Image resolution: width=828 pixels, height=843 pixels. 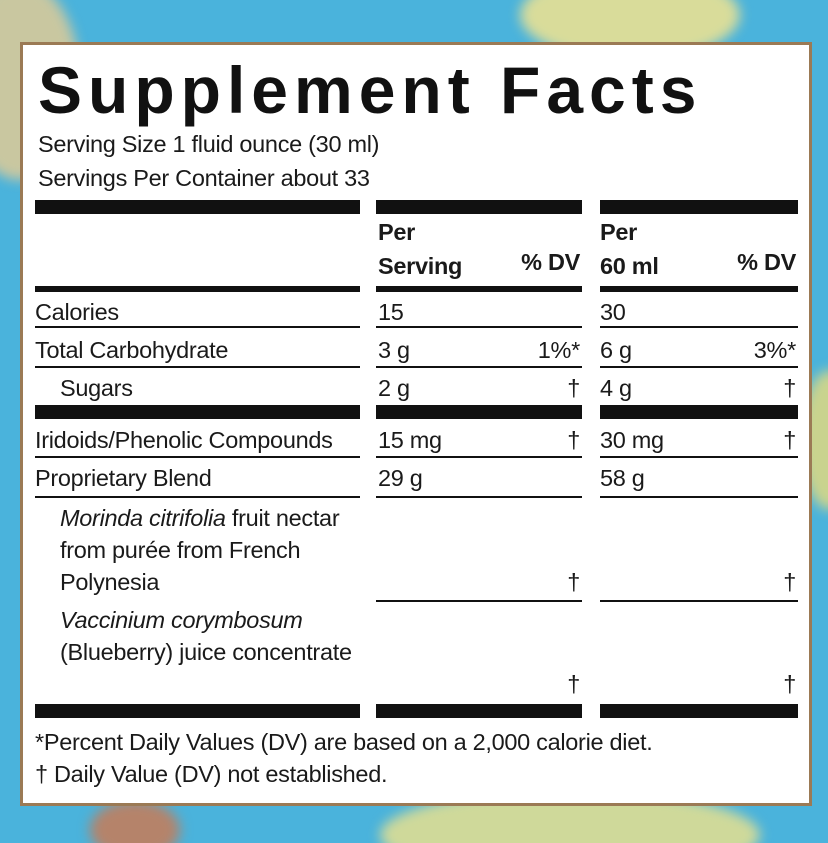 I want to click on amount-per-serving: 15 mg, so click(x=410, y=440).